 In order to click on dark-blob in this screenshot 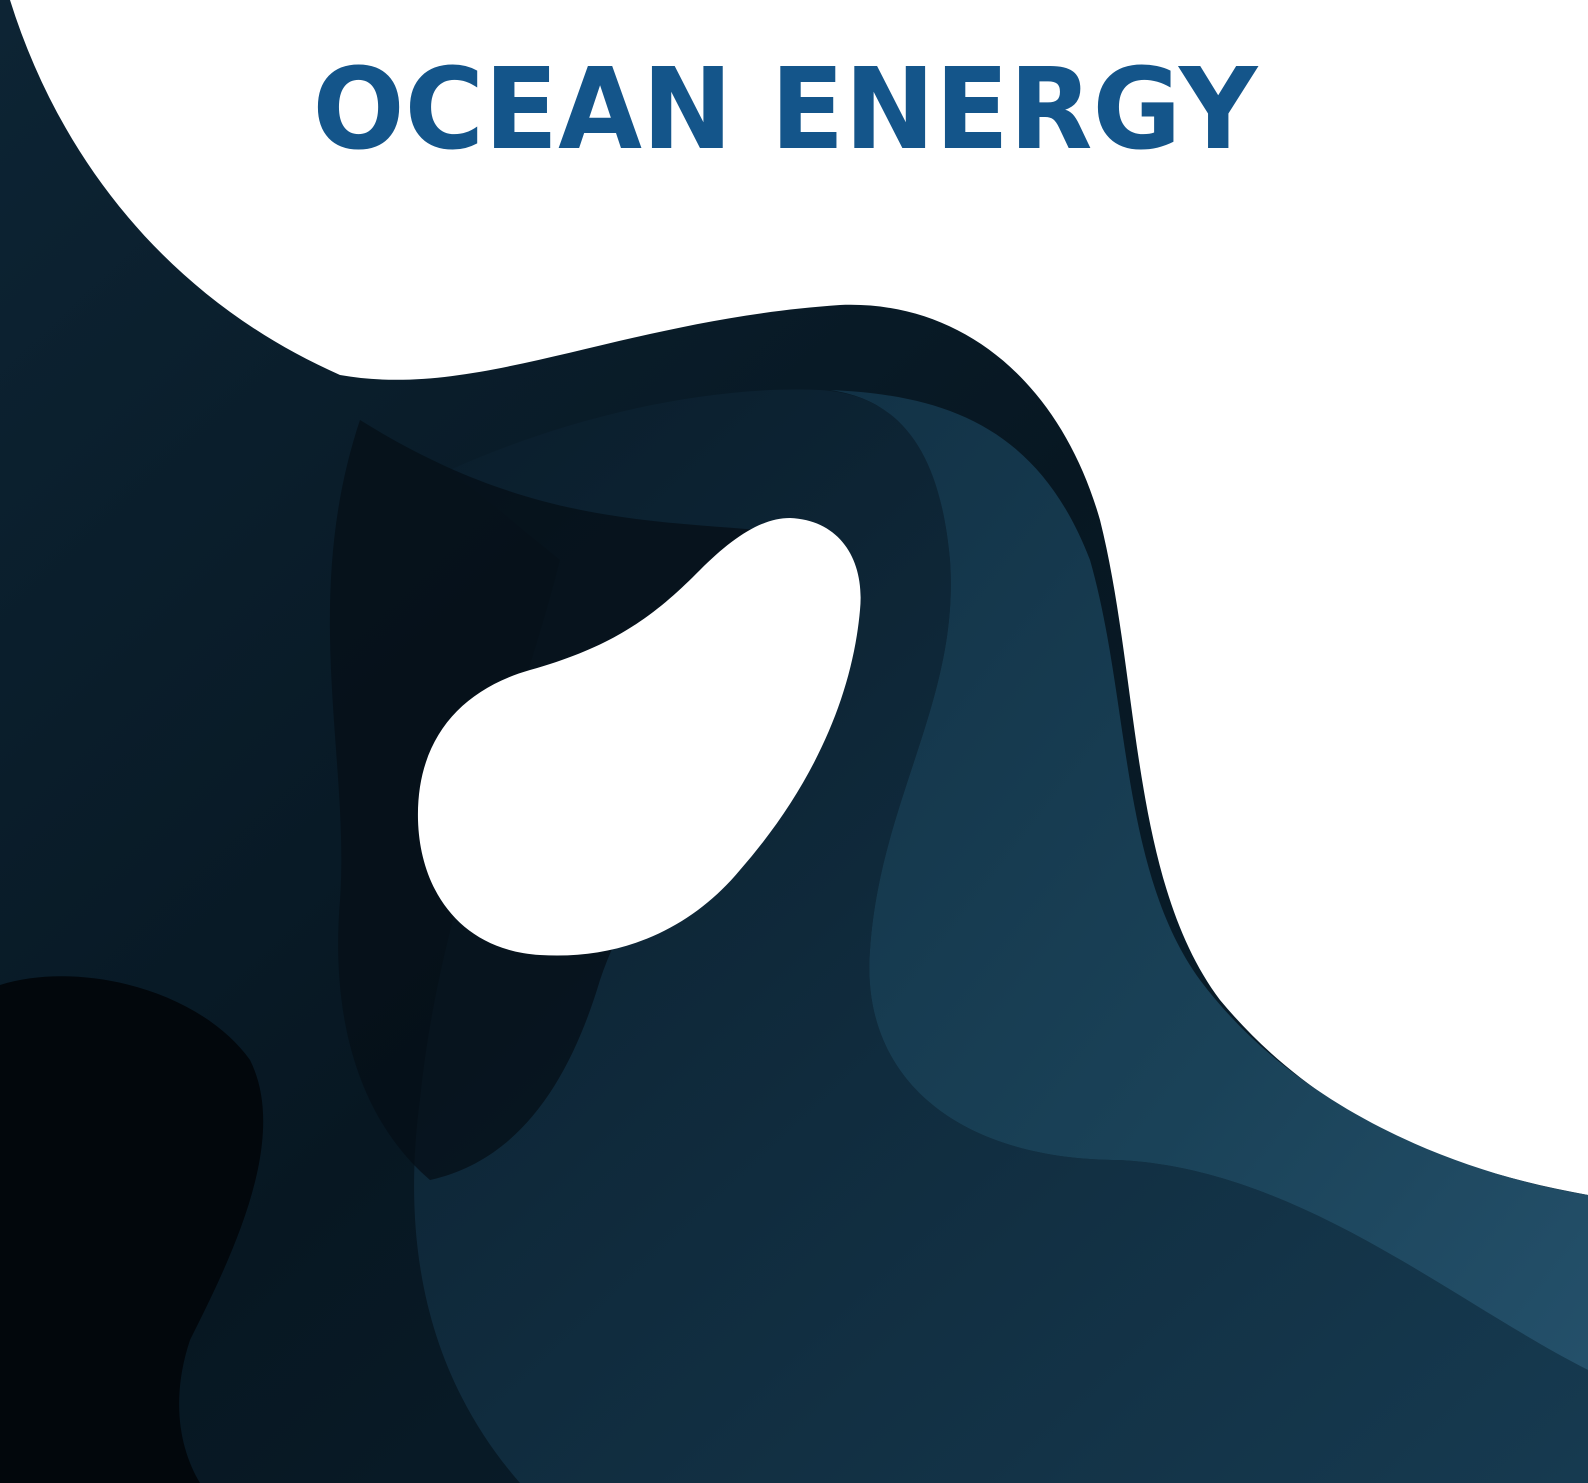, I will do `click(132, 1229)`.